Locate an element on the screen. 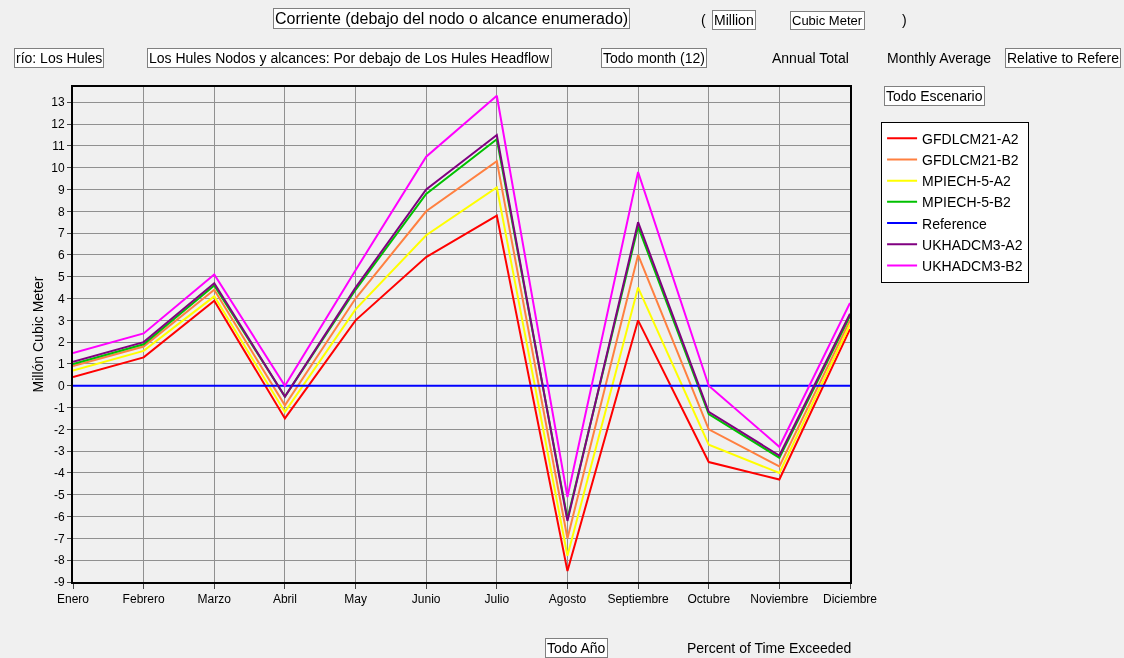  text: Monthly Average is located at coordinates (939, 58).